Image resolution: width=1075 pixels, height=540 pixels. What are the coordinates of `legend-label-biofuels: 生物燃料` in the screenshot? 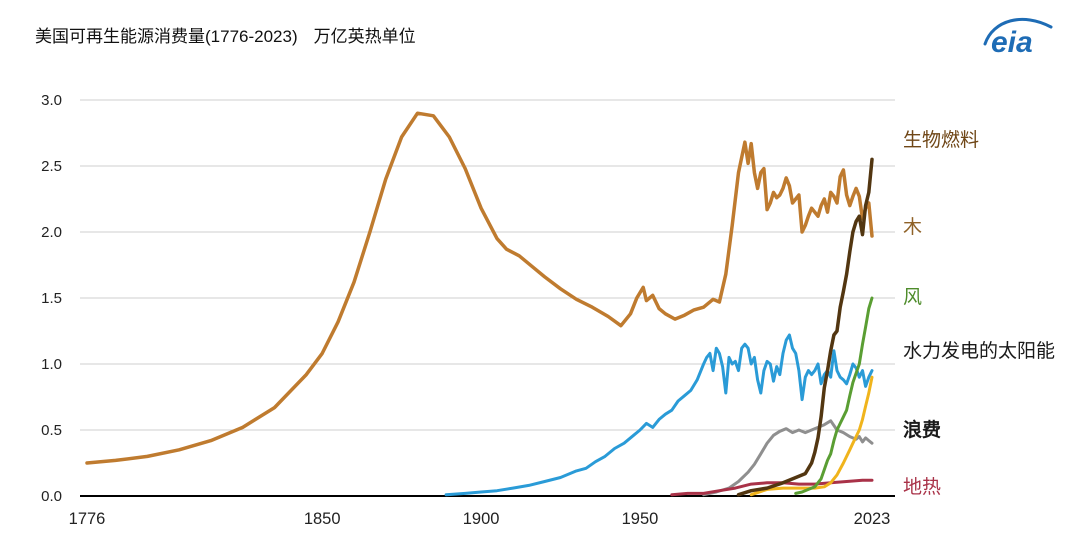 It's located at (941, 140).